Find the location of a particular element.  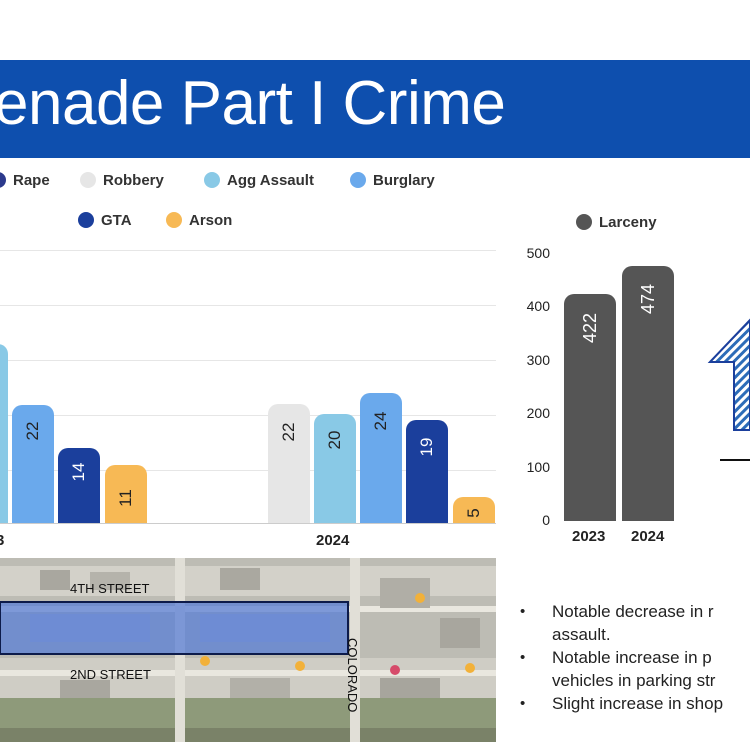

note-3-text: Slight increase in shop is located at coordinates (638, 703).